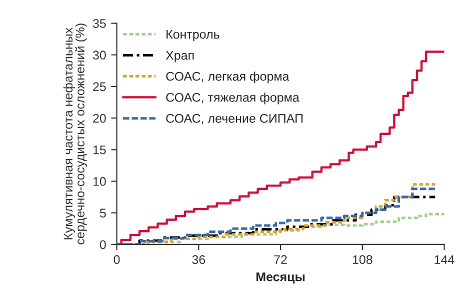  I want to click on legend-label: СОАС, тяжелая форма, so click(233, 98).